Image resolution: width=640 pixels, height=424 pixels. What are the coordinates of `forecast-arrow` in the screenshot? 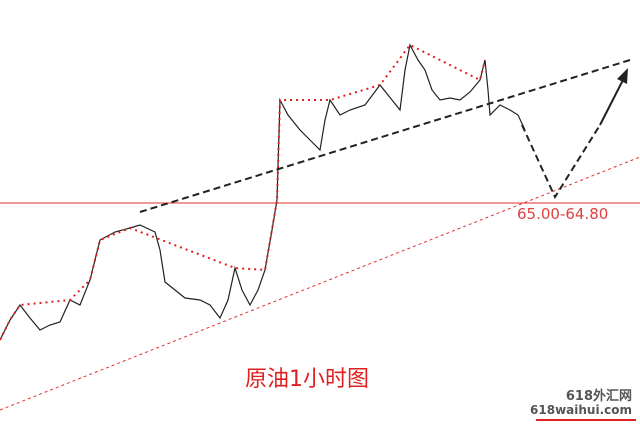 It's located at (612, 101).